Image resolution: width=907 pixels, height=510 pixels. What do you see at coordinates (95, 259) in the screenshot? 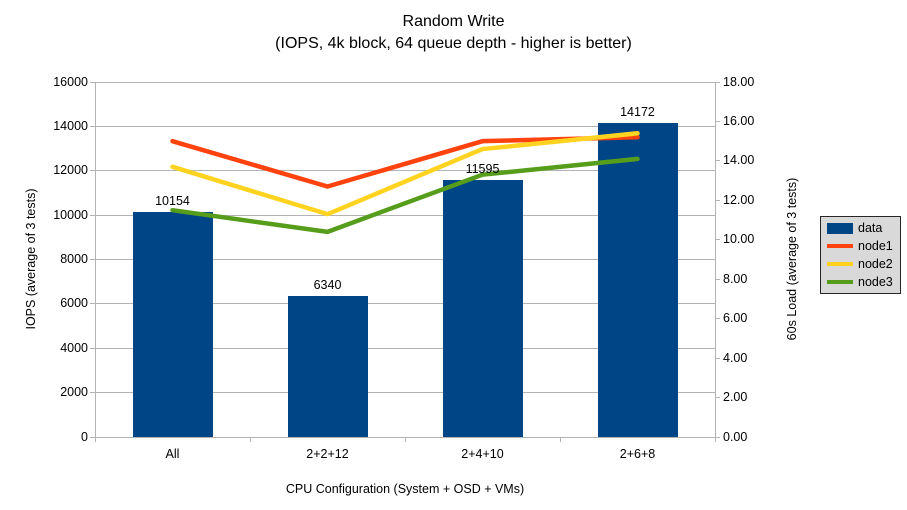
I see `left-axis-line` at bounding box center [95, 259].